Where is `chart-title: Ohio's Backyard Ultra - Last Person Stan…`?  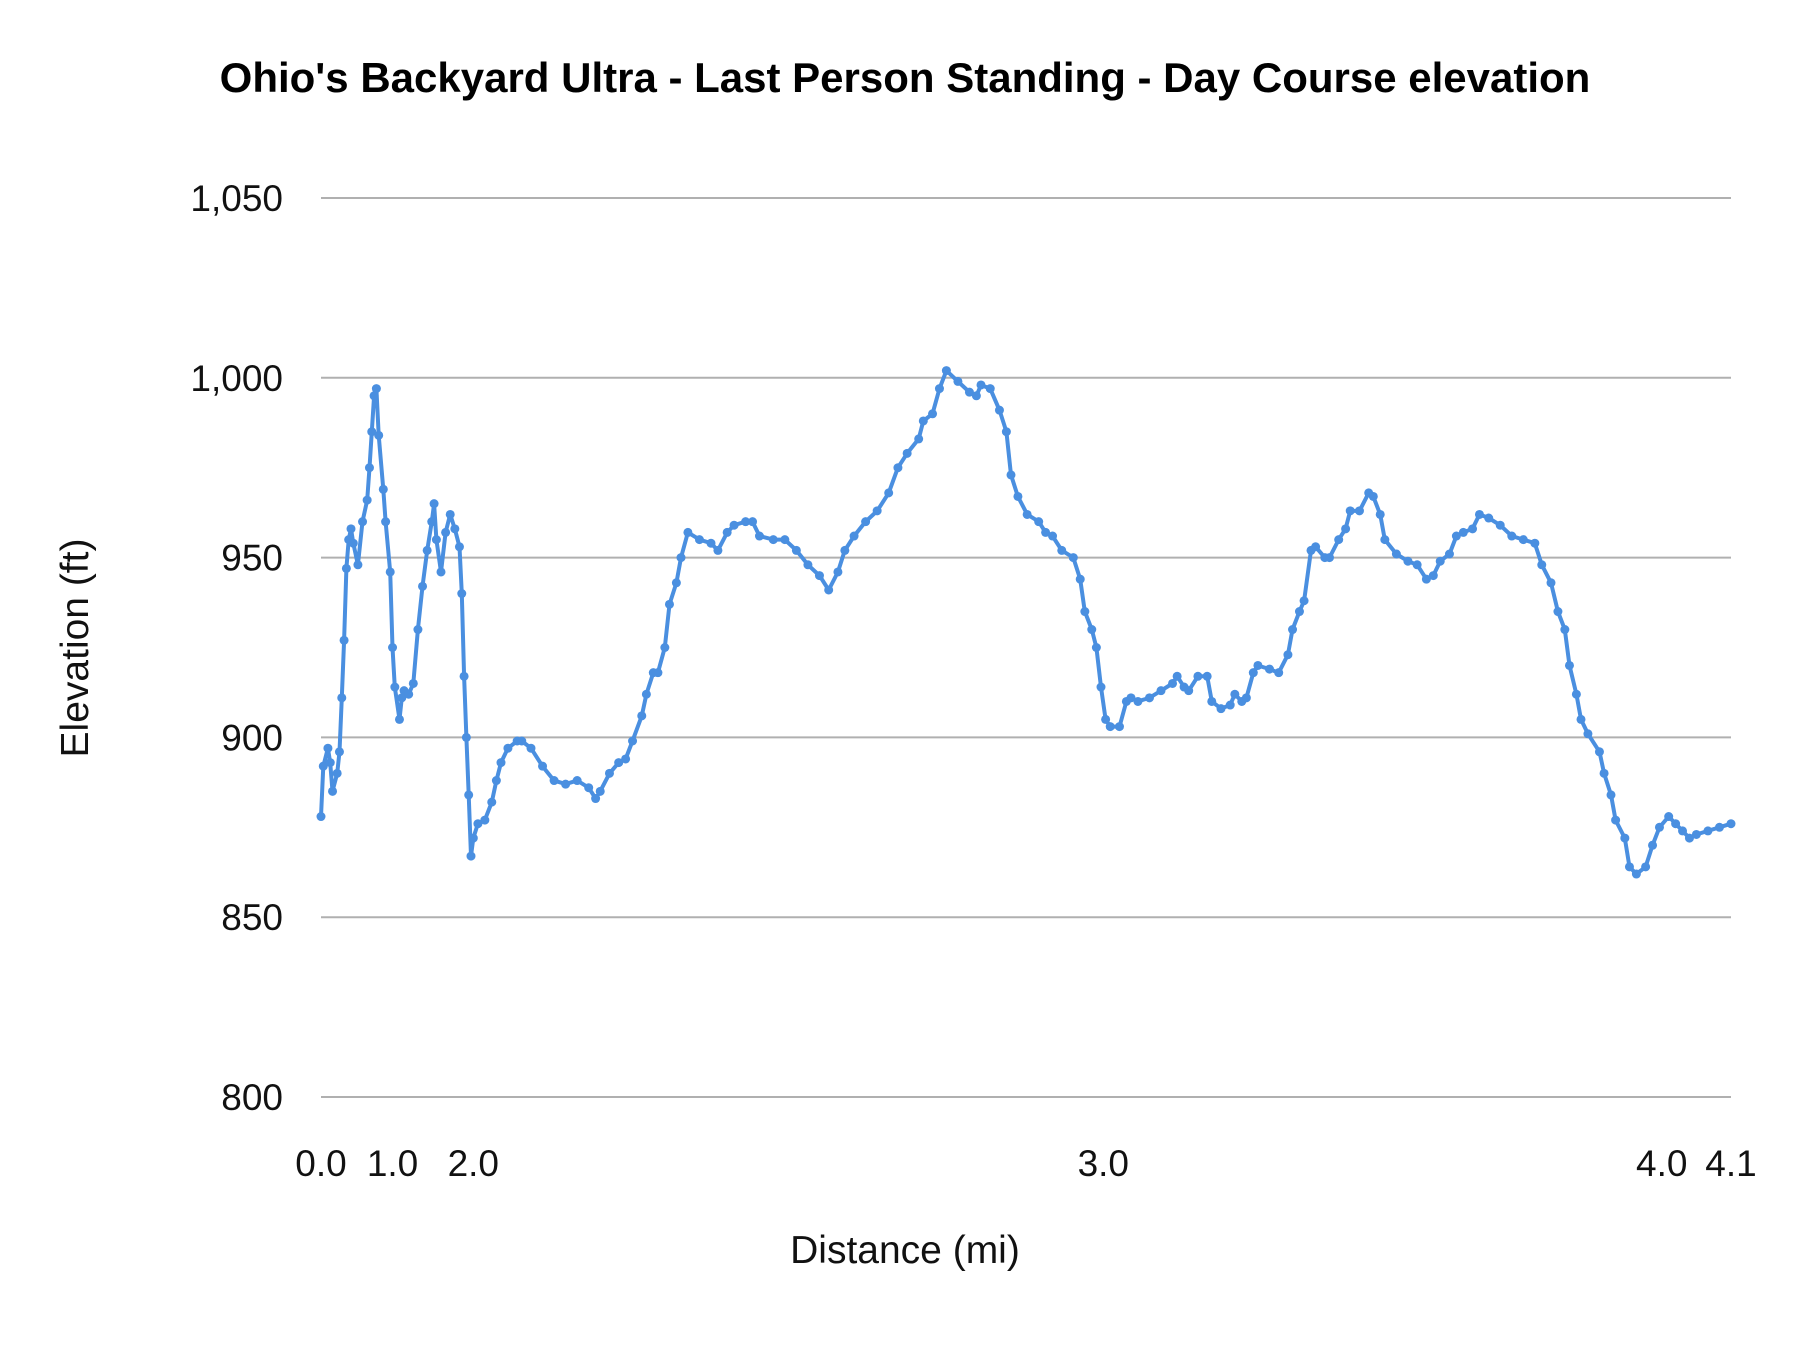
chart-title: Ohio's Backyard Ultra - Last Person Stan… is located at coordinates (905, 77).